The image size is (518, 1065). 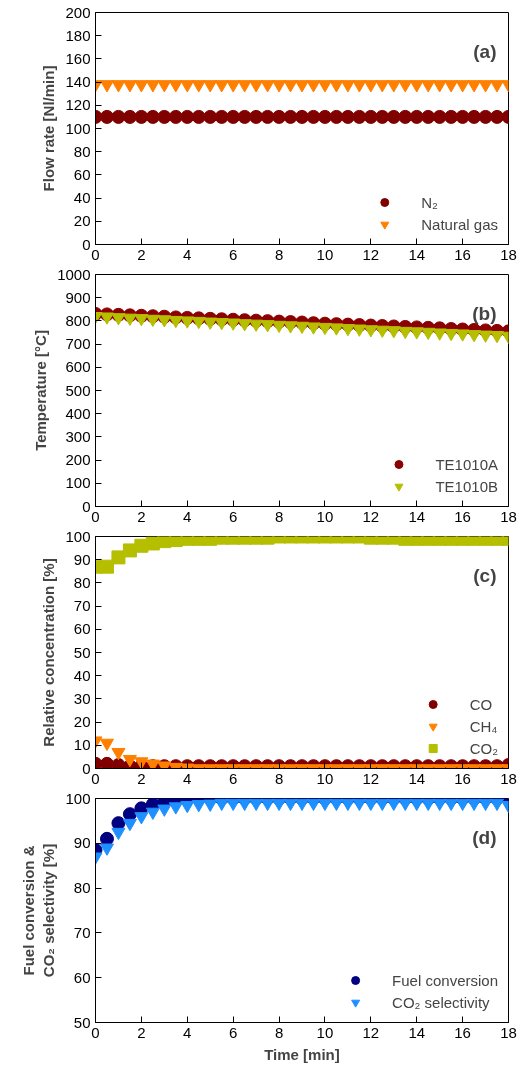 I want to click on legend-label: N₂, so click(x=430, y=202).